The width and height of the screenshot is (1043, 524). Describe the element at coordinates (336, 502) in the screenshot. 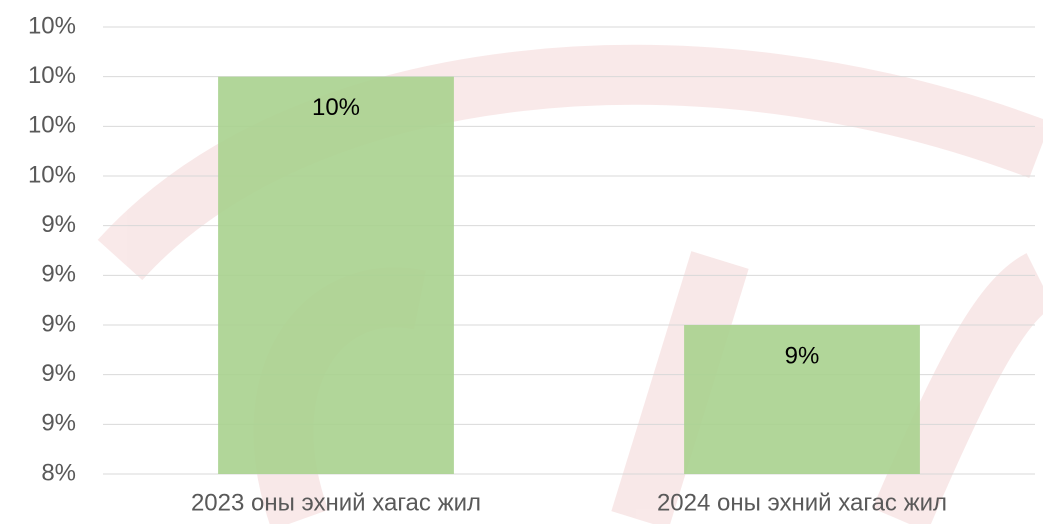

I see `x-tick-label: 2023 оны эхний хагас жил` at that location.